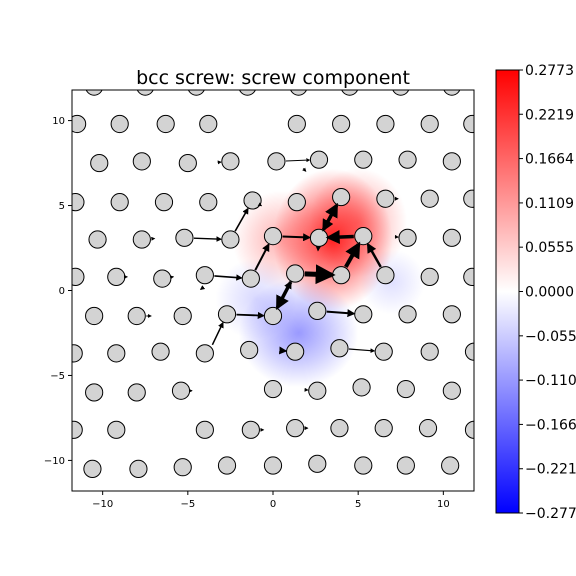 This screenshot has width=576, height=576. What do you see at coordinates (392, 282) in the screenshot?
I see `field-blob` at bounding box center [392, 282].